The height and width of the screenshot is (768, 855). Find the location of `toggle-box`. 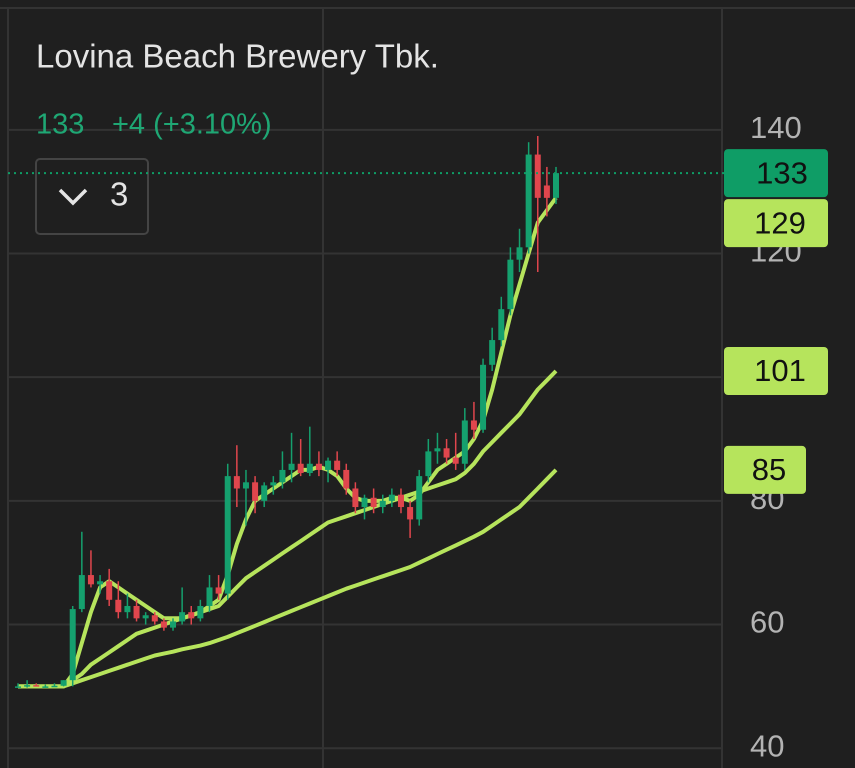

toggle-box is located at coordinates (92, 196).